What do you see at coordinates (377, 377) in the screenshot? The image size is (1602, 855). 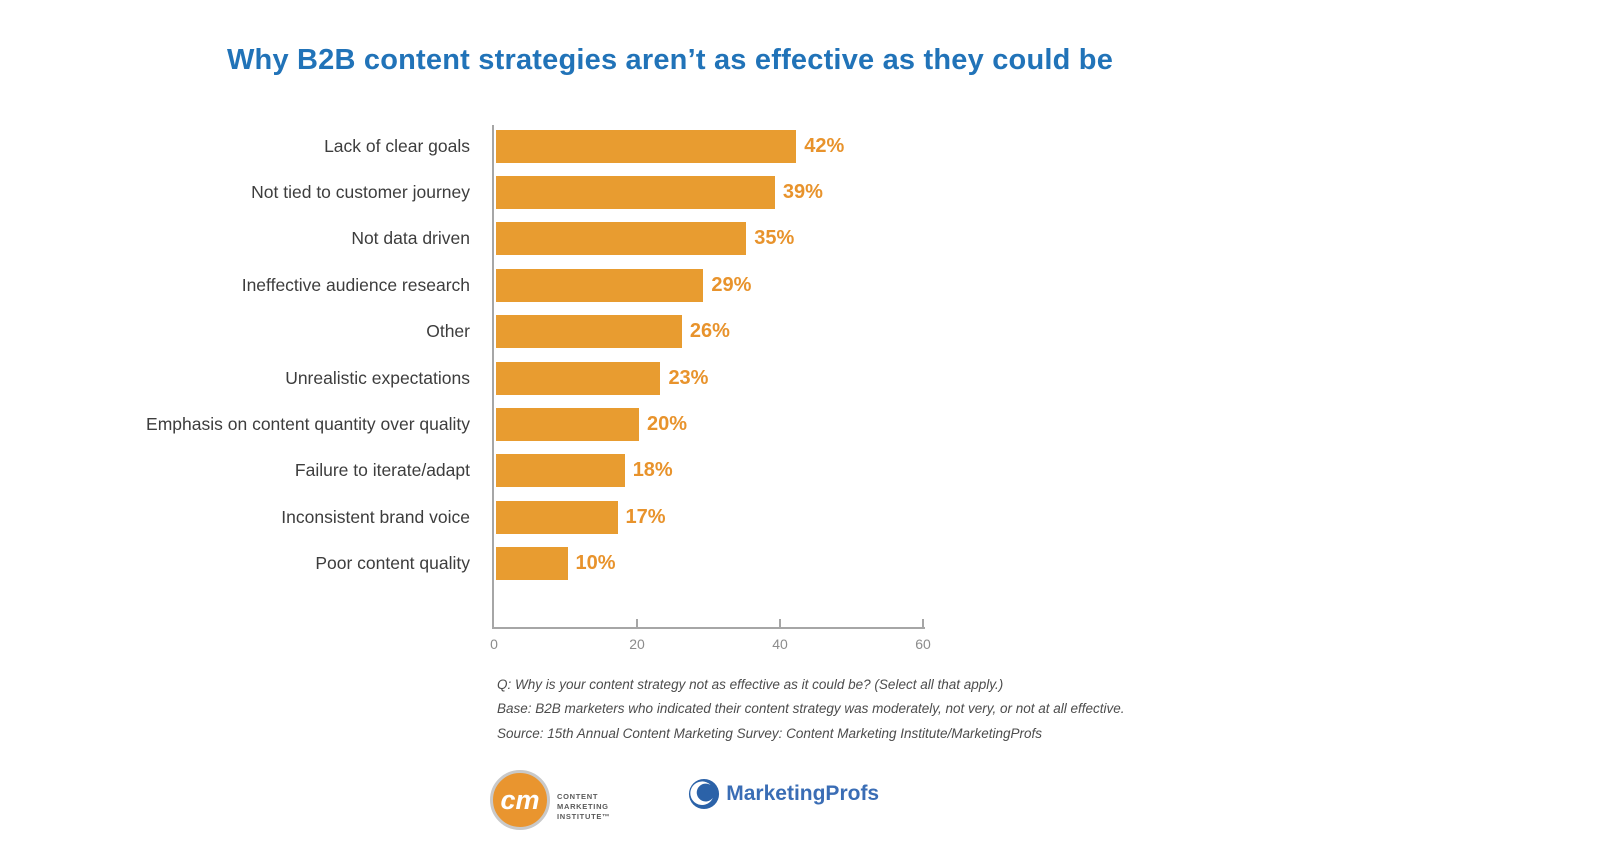 I see `category-label: Unrealistic expectations` at bounding box center [377, 377].